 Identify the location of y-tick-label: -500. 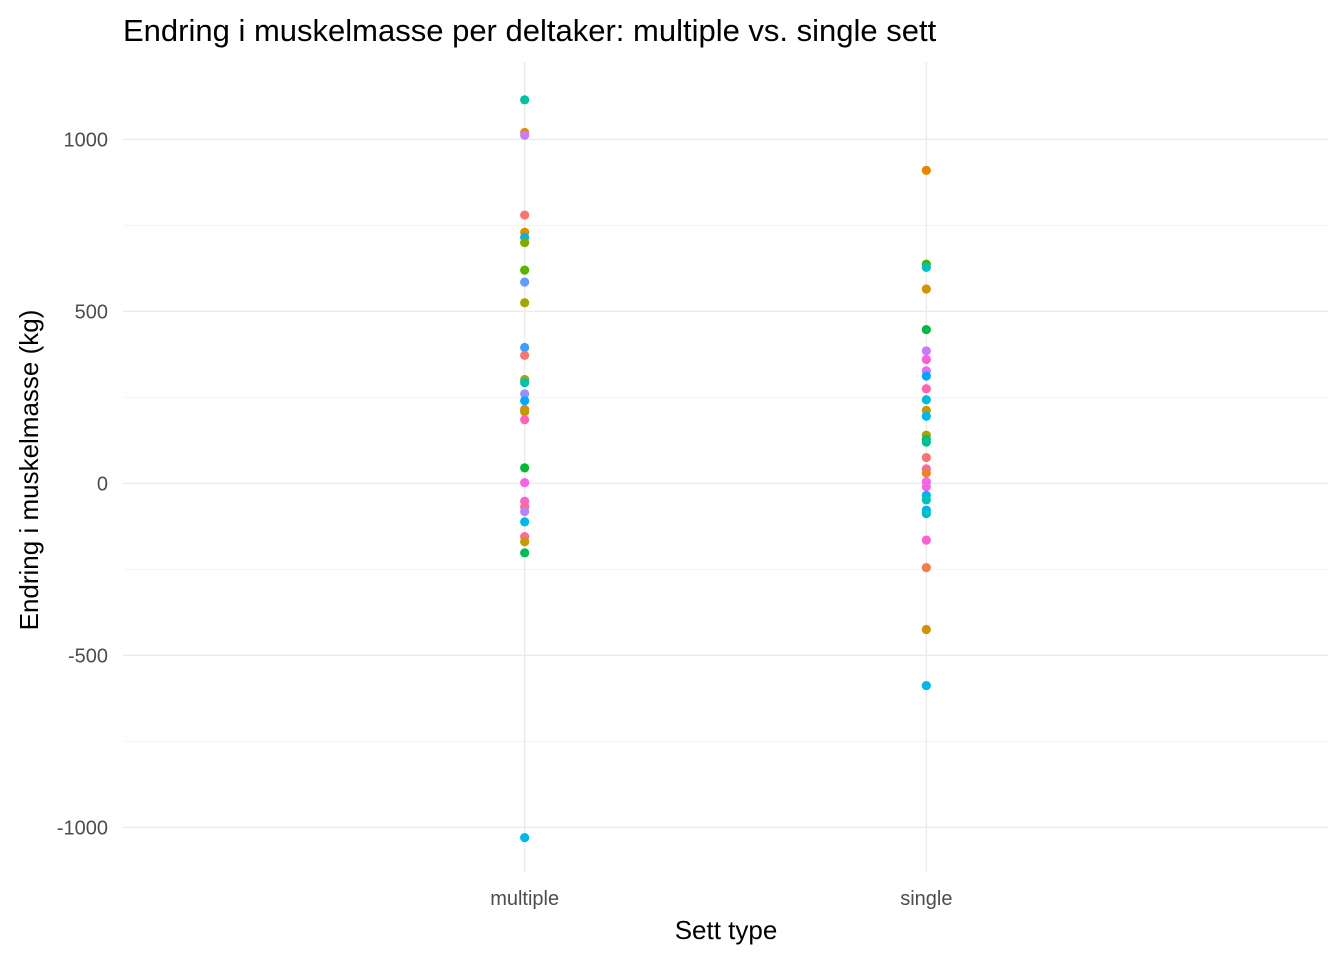
(88, 656).